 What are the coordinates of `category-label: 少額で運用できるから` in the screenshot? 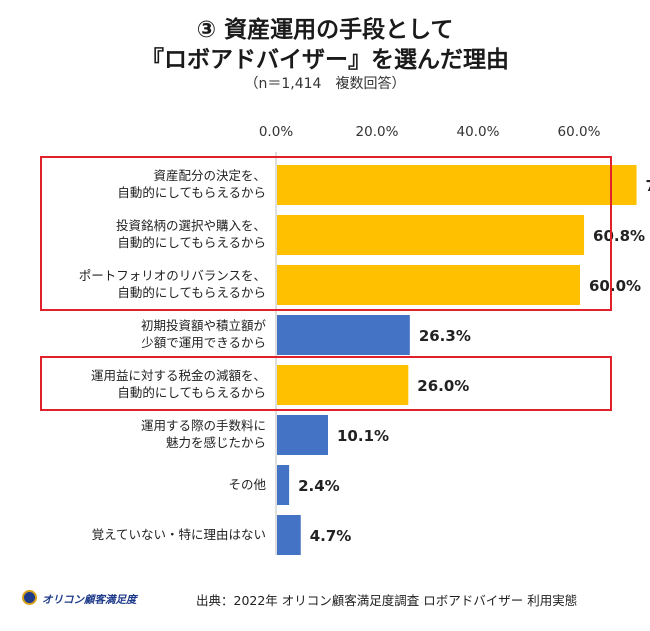 It's located at (203, 342).